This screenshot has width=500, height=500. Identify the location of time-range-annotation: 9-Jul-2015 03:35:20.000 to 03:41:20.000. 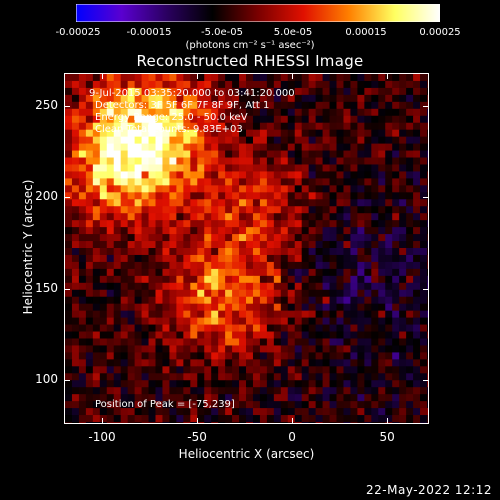
(192, 93).